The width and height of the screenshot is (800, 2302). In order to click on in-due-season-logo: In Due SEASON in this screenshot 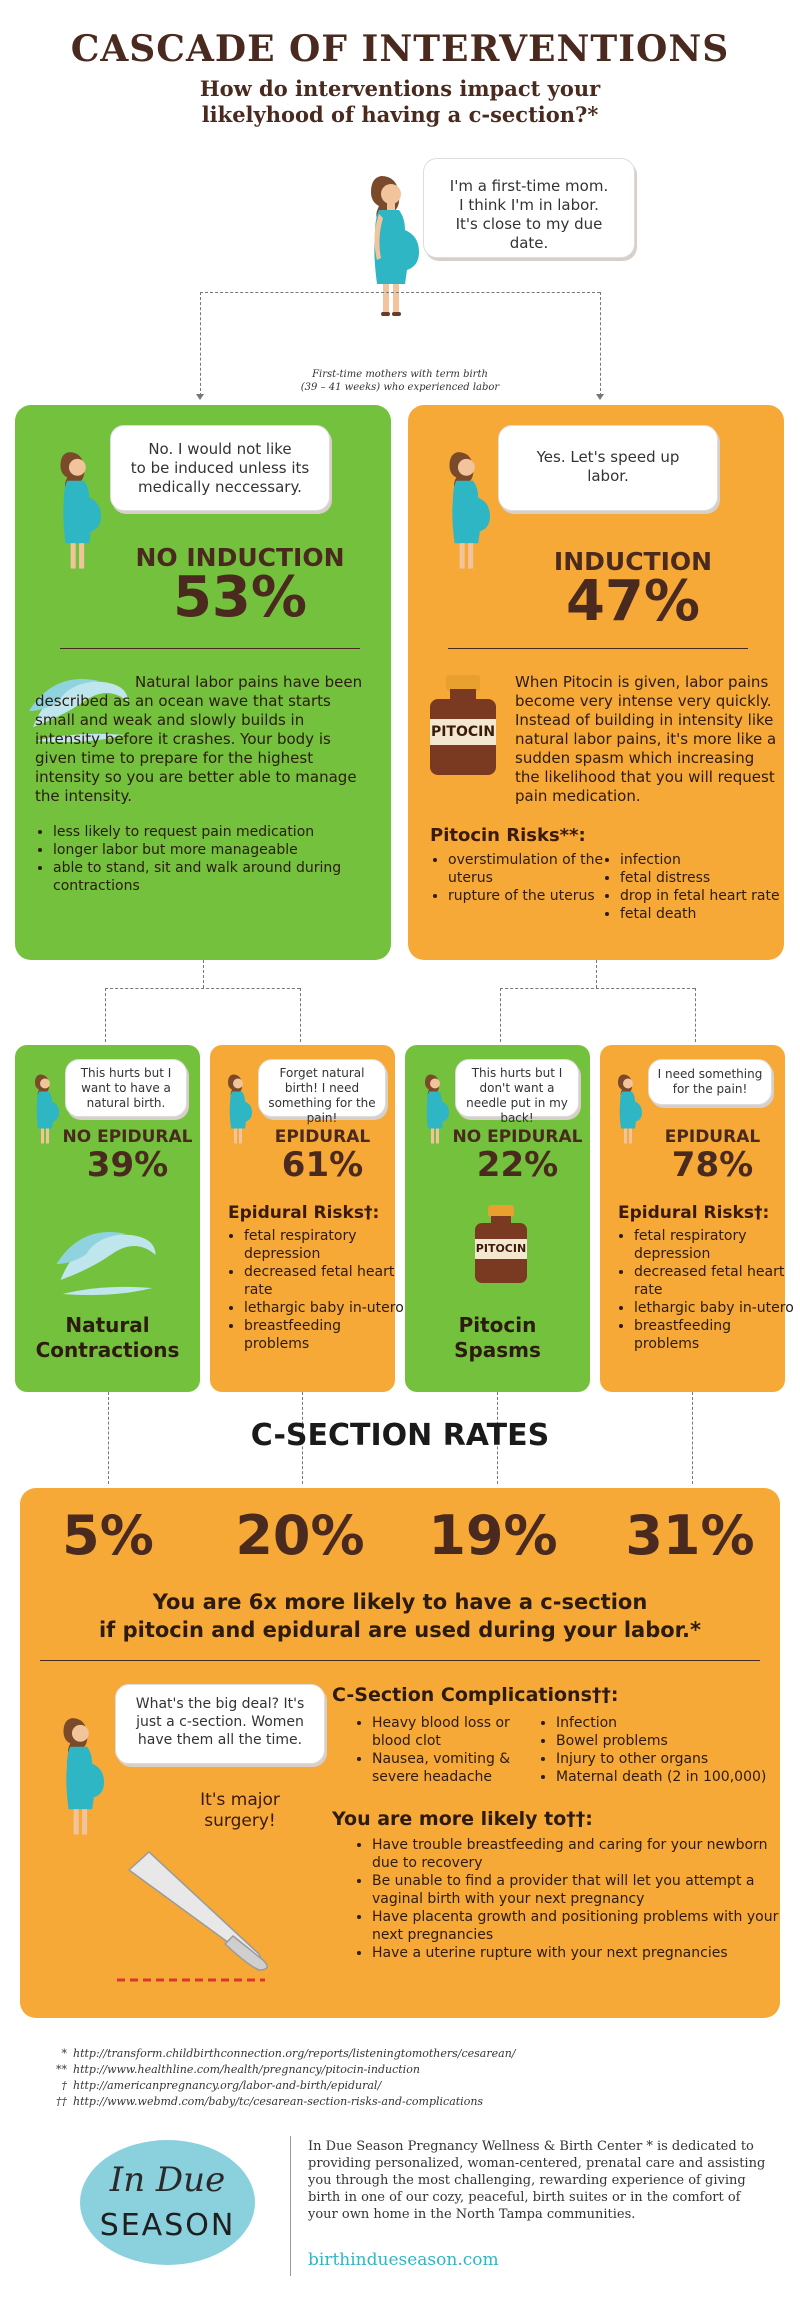, I will do `click(167, 2202)`.